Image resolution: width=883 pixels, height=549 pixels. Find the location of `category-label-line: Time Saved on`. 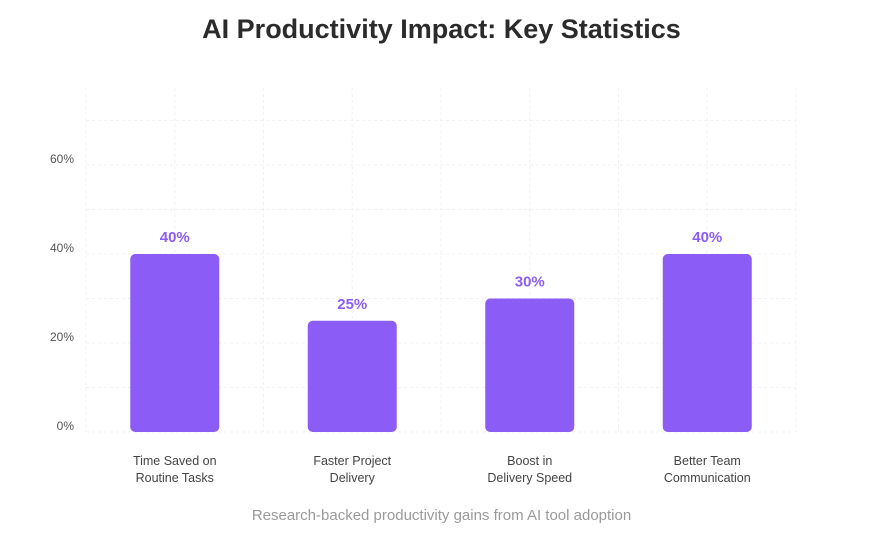

category-label-line: Time Saved on is located at coordinates (175, 461).